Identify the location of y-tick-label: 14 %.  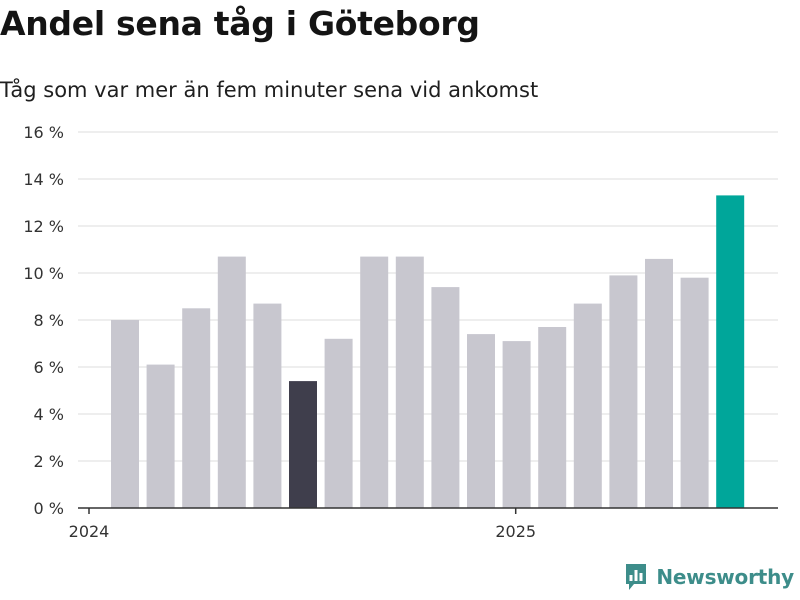
(43, 179).